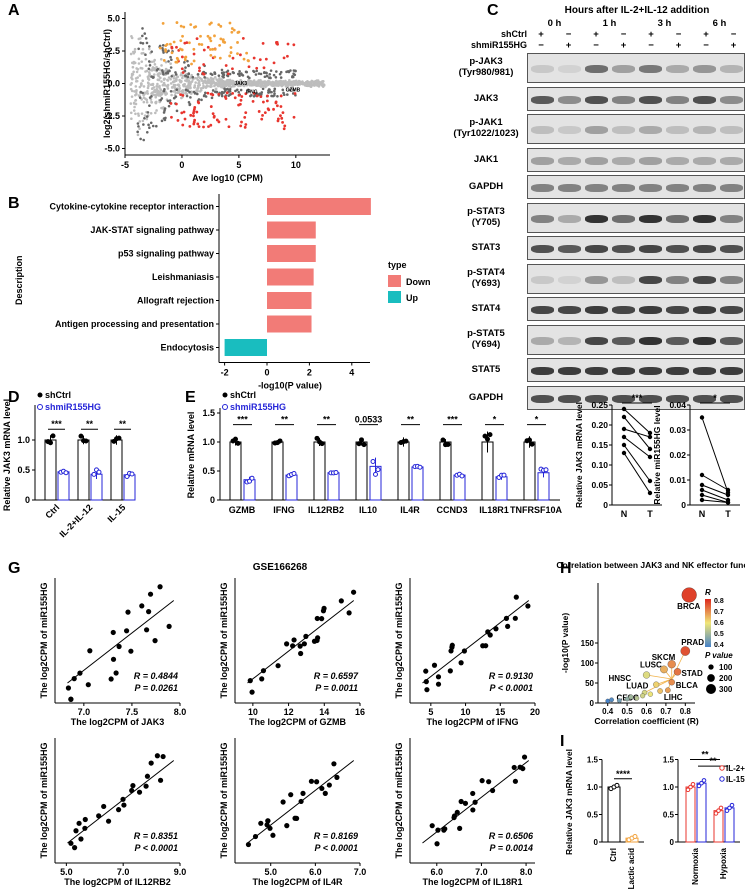 Image resolution: width=745 pixels, height=890 pixels. Describe the element at coordinates (40, 407) in the screenshot. I see `d-legend-marker-sh` at that location.